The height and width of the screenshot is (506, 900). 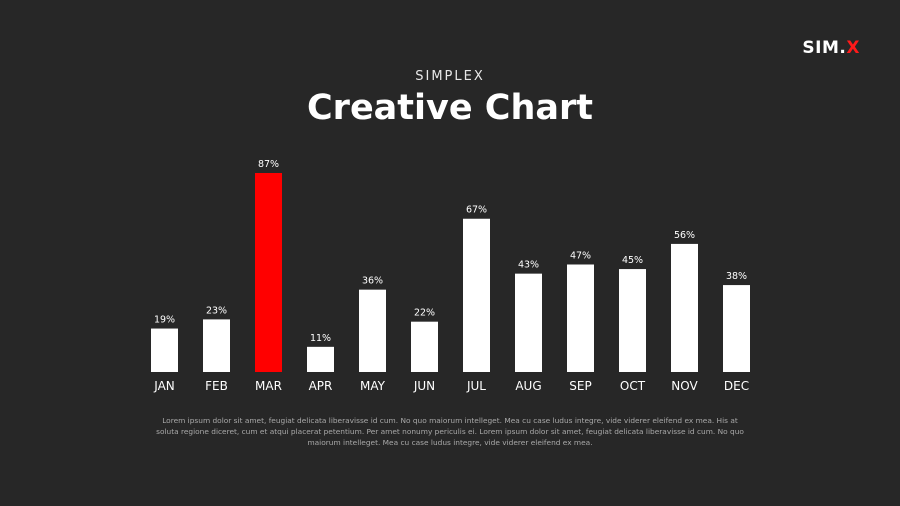 What do you see at coordinates (736, 386) in the screenshot?
I see `category-label-dec: DEC` at bounding box center [736, 386].